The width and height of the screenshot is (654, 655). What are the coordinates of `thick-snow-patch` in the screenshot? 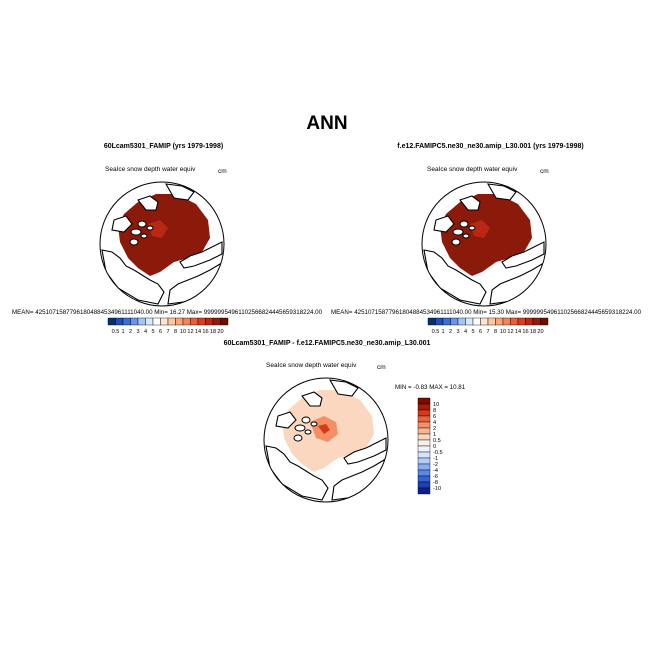 It's located at (480, 229).